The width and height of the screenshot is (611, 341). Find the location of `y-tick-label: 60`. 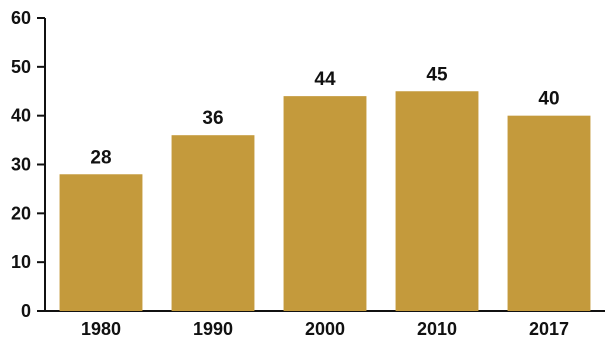

y-tick-label: 60 is located at coordinates (21, 18).